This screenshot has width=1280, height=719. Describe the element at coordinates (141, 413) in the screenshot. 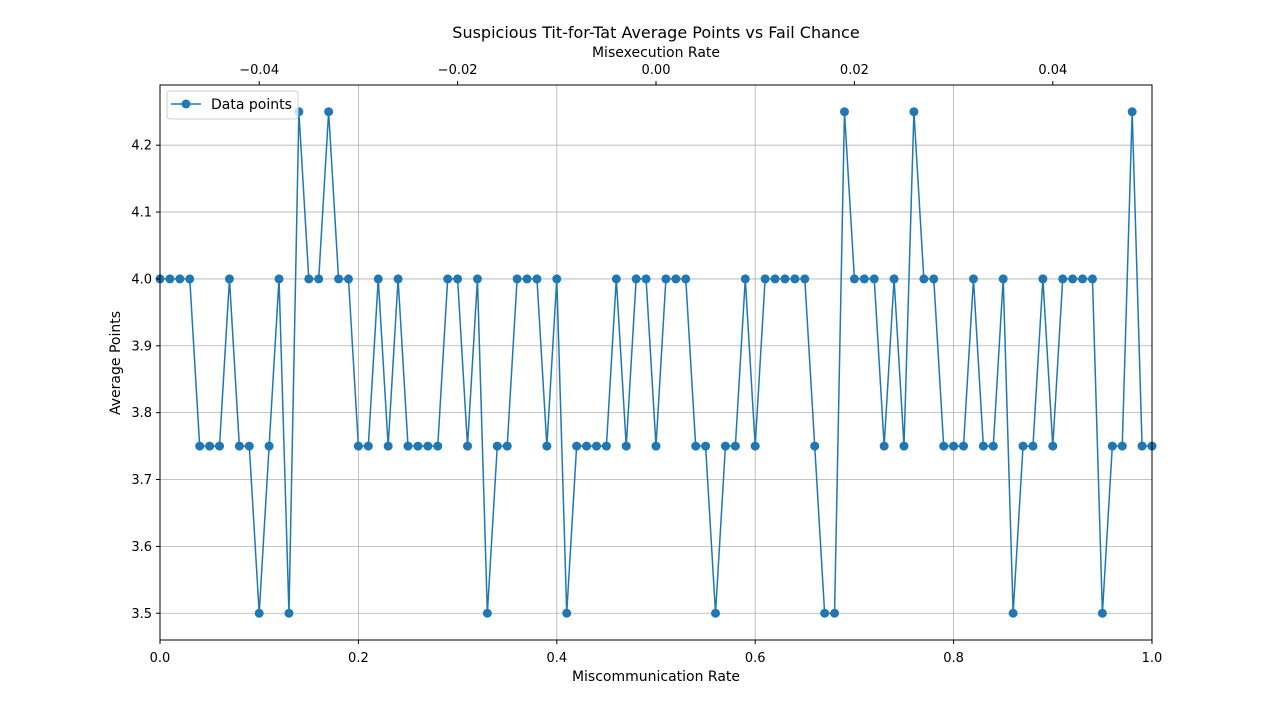

I see `y-tick-label: 3.8` at that location.